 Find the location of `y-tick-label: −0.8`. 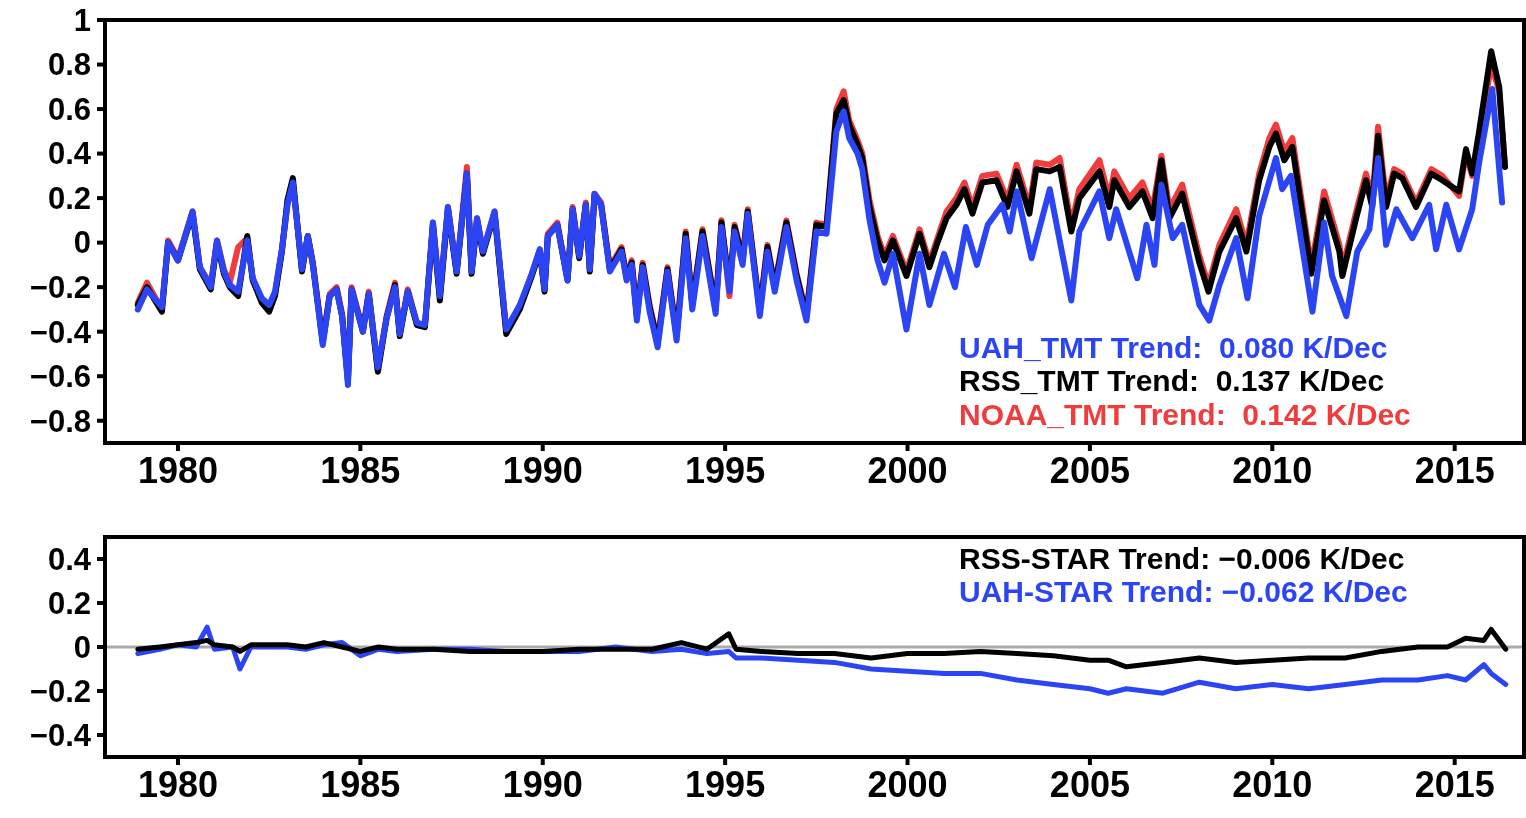

y-tick-label: −0.8 is located at coordinates (60, 421).